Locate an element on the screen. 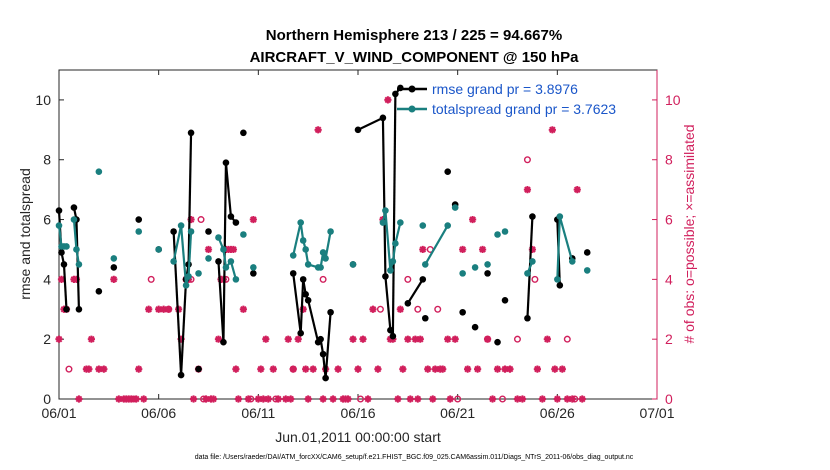 This screenshot has height=470, width=830. y-tick-left-label: 6 is located at coordinates (47, 220).